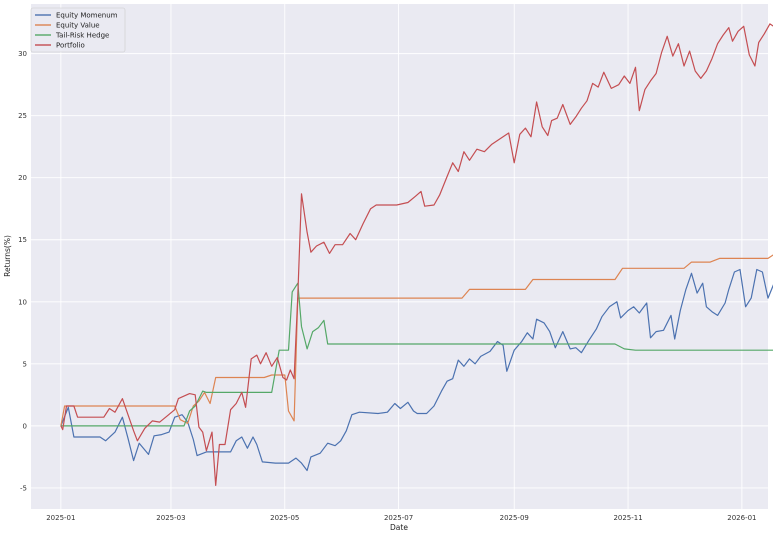 The height and width of the screenshot is (536, 773). What do you see at coordinates (741, 518) in the screenshot?
I see `x-tick-label: 2026-01` at bounding box center [741, 518].